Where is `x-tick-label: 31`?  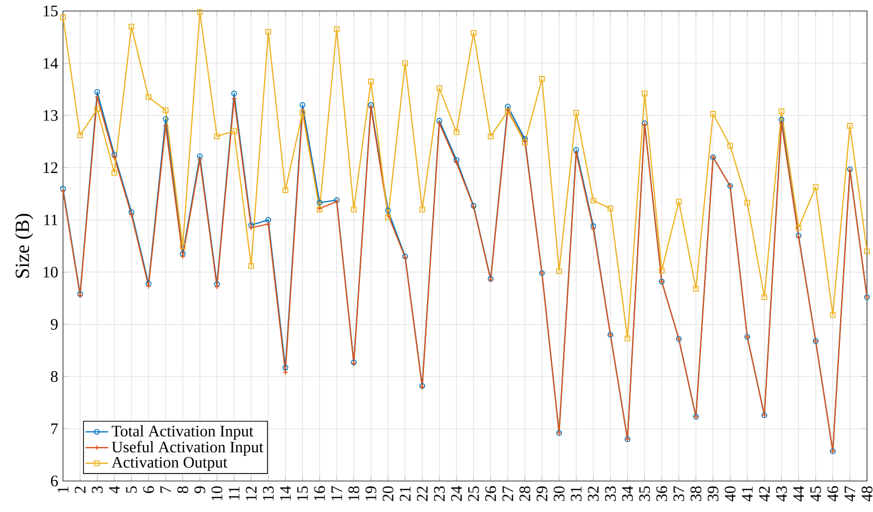
x-tick-label: 31 is located at coordinates (576, 493).